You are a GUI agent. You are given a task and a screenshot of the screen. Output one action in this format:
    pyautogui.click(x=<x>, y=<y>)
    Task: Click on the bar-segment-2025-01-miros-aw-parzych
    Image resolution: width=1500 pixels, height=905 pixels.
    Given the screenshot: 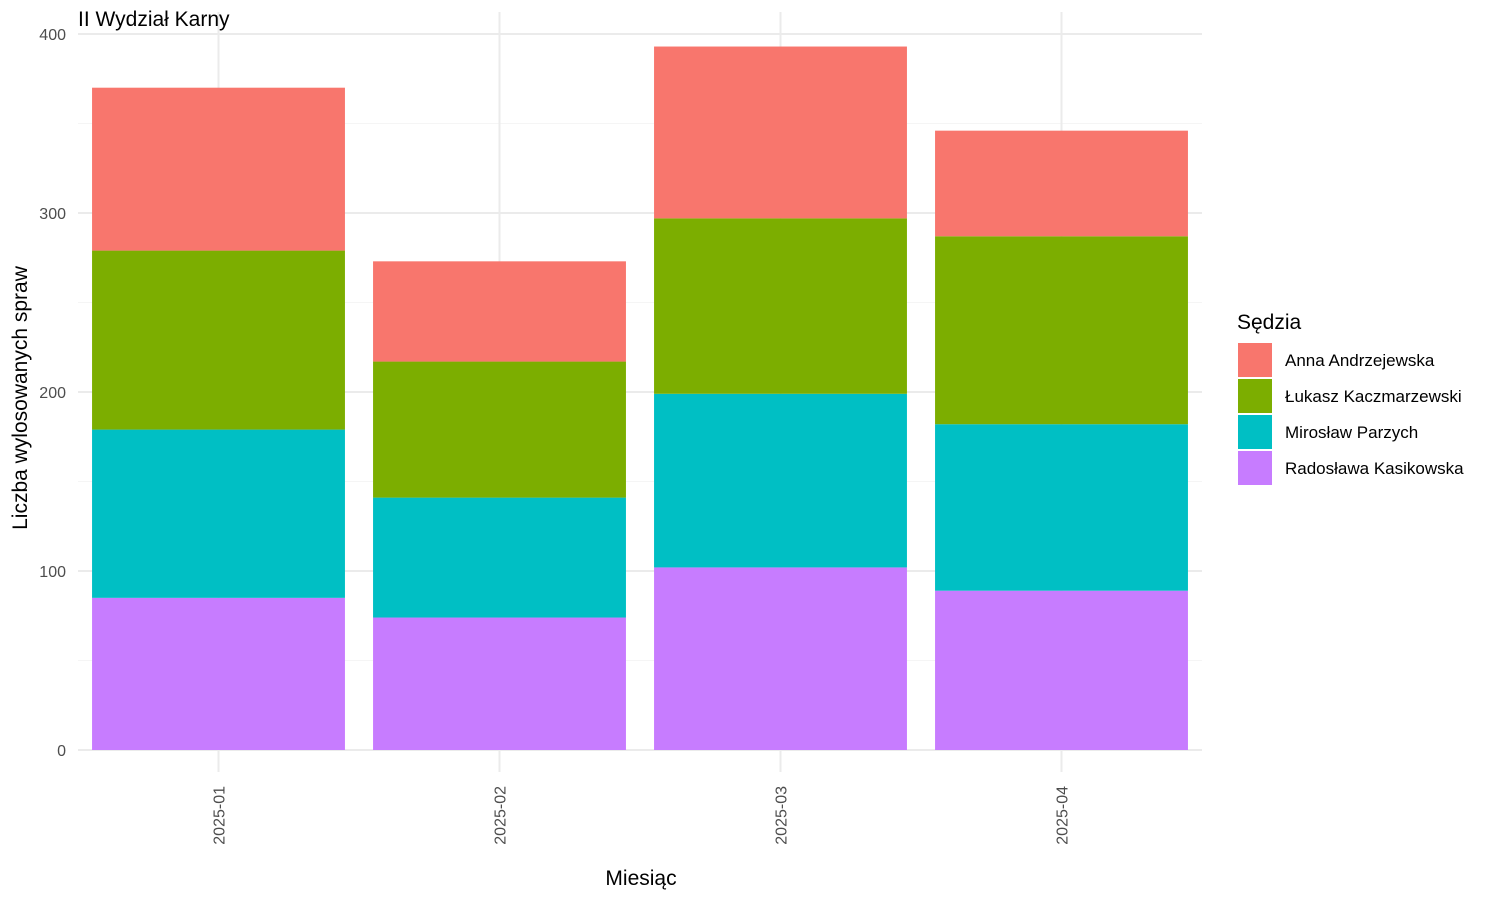 What is the action you would take?
    pyautogui.click(x=218, y=513)
    